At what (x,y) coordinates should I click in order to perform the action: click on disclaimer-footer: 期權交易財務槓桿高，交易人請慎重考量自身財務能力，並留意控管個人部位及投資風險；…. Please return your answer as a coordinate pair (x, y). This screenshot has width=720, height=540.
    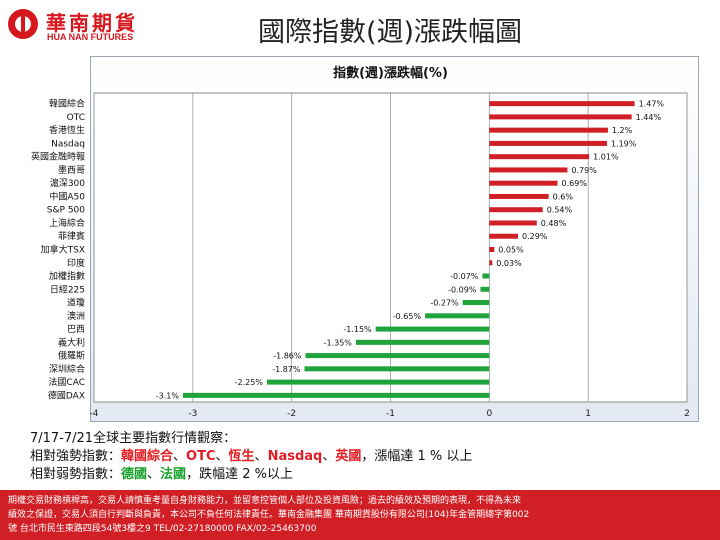
    Looking at the image, I should click on (360, 515).